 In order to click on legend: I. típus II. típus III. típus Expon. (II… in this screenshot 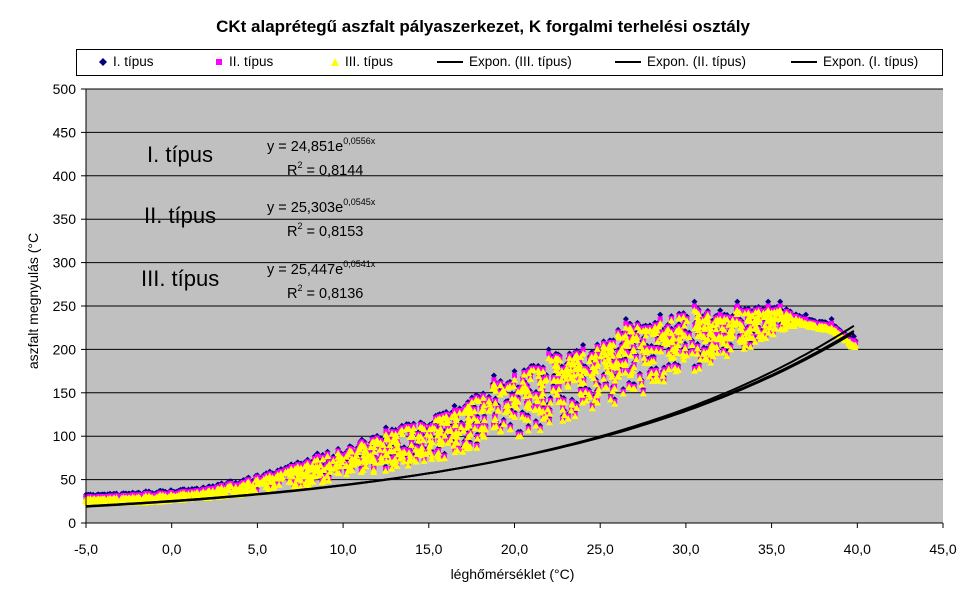, I will do `click(509, 62)`.